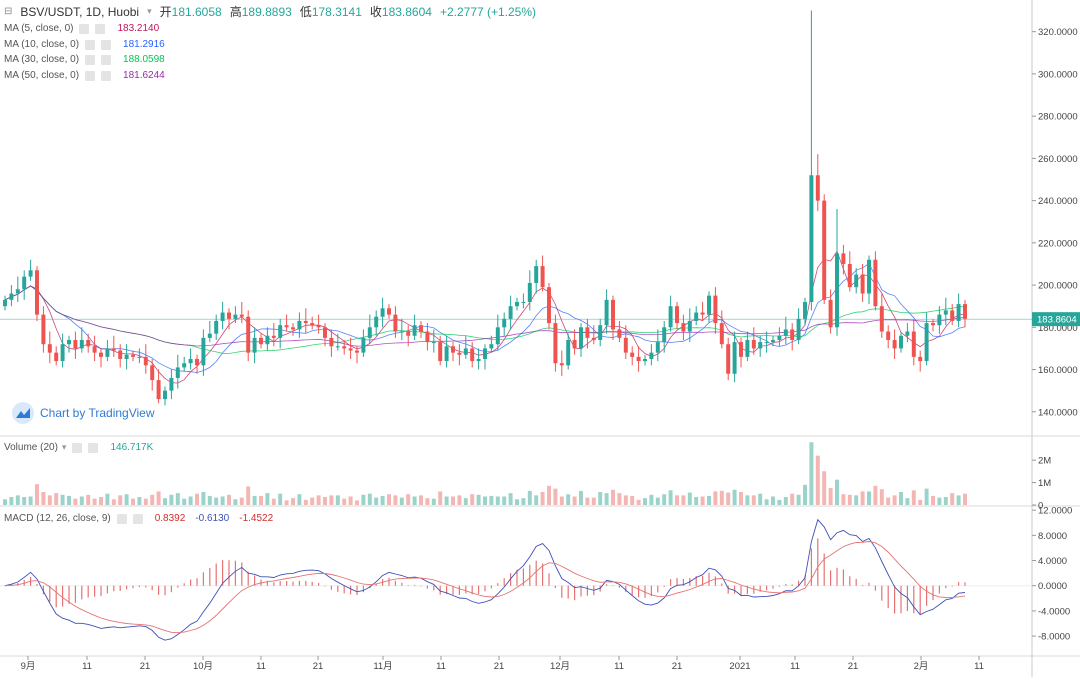  Describe the element at coordinates (83, 413) in the screenshot. I see `tradingview-brand: Chart by TradingView` at that location.